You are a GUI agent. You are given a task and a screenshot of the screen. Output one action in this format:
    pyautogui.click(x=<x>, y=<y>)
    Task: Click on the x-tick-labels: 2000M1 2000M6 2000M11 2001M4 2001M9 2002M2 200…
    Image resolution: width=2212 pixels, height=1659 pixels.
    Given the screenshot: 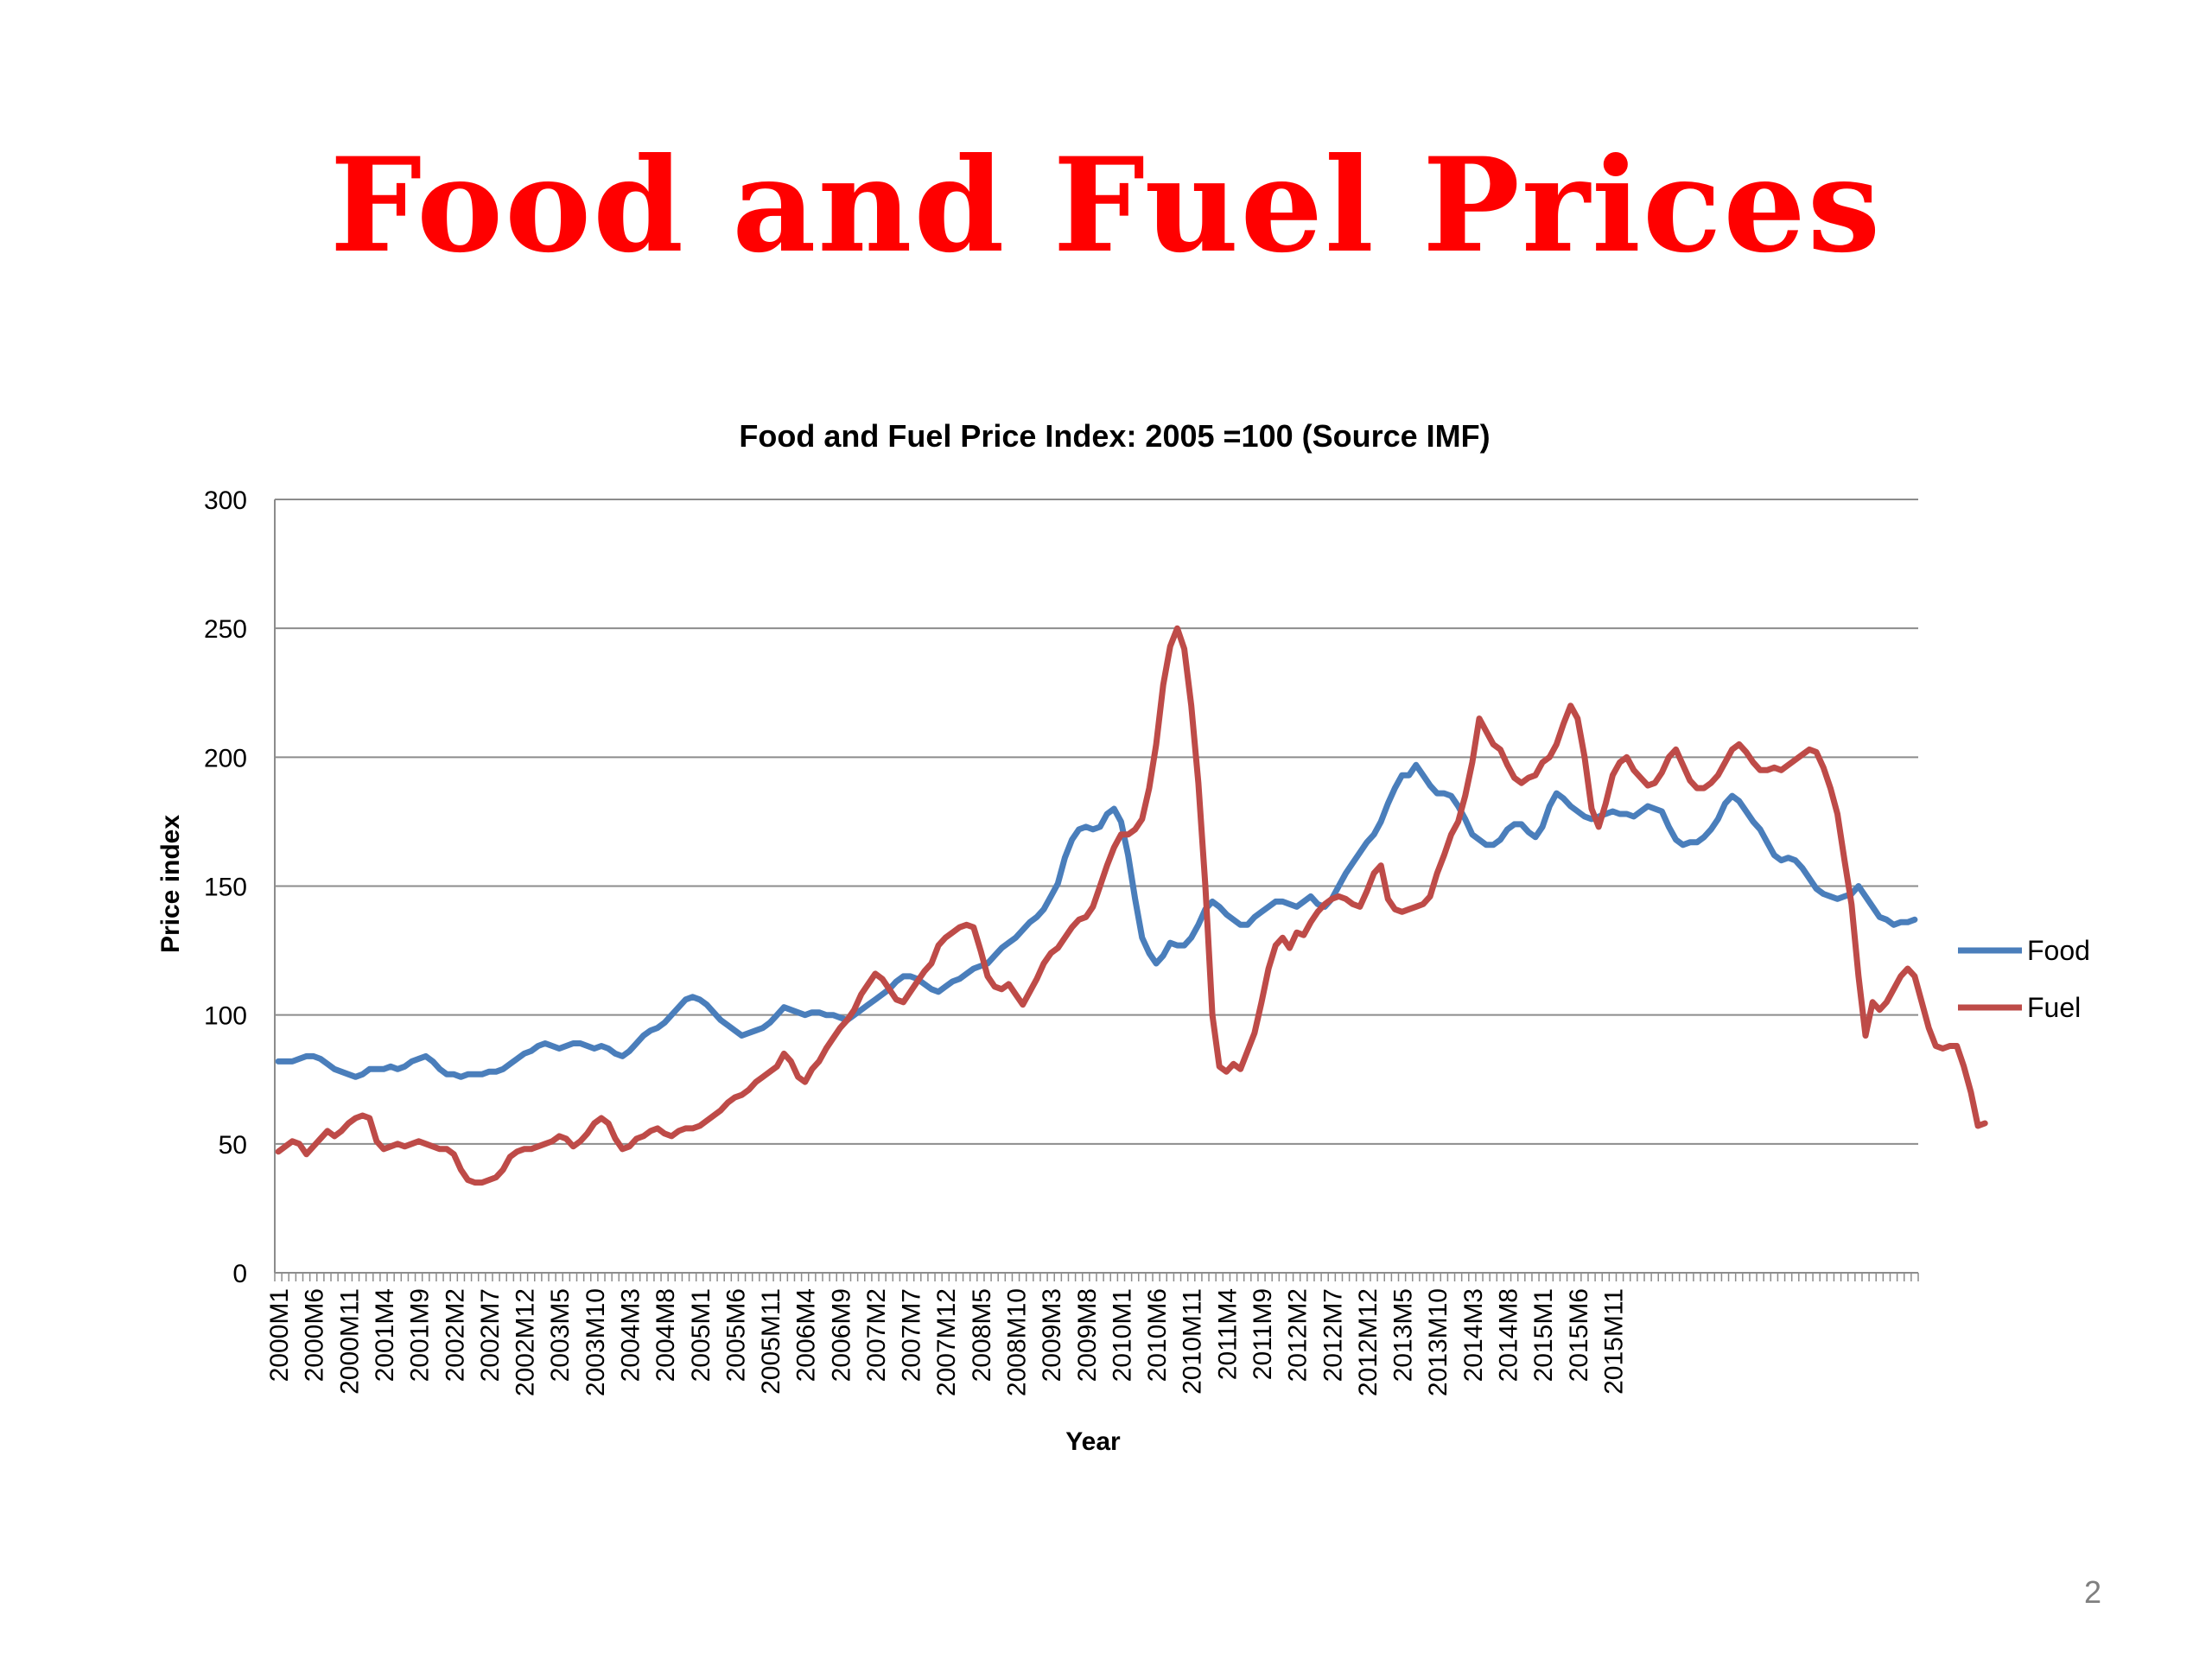 What is the action you would take?
    pyautogui.click(x=946, y=1342)
    